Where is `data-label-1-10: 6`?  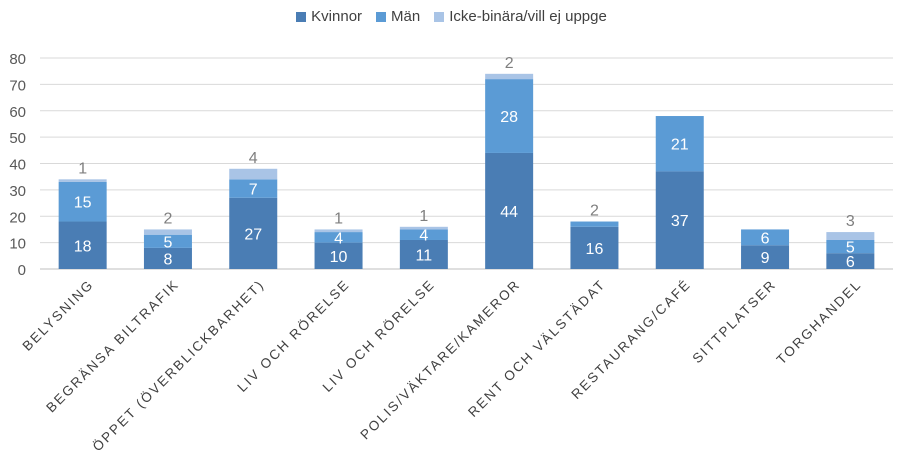 data-label-1-10: 6 is located at coordinates (850, 262).